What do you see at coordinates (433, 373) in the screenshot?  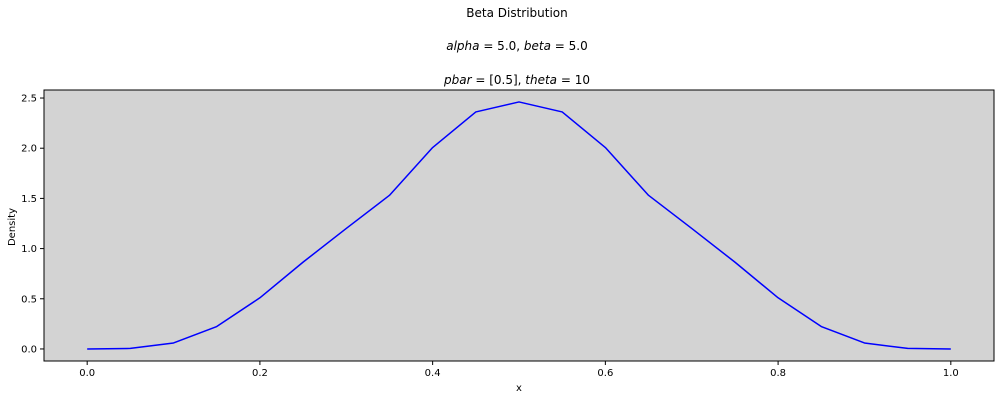 I see `x-tick-label: 0.4` at bounding box center [433, 373].